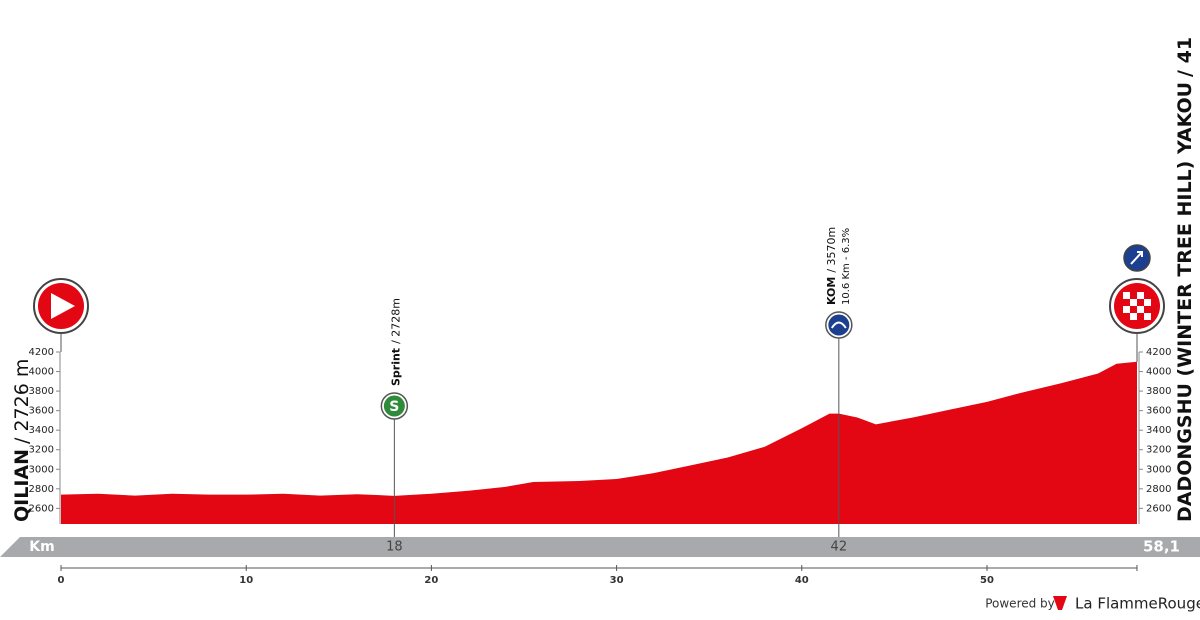 The image size is (1200, 620). Describe the element at coordinates (617, 580) in the screenshot. I see `x-tick-label: 30` at that location.